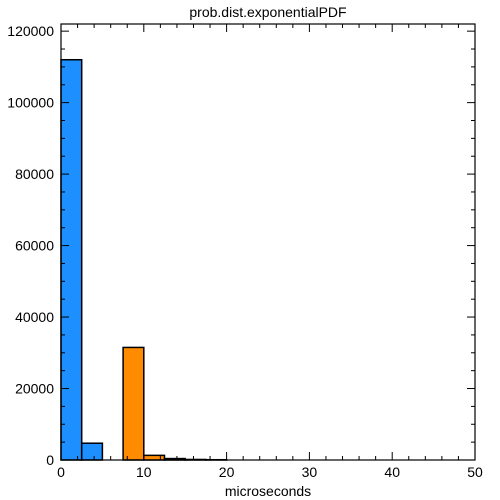  I want to click on y-tick-label: 80000, so click(34, 174).